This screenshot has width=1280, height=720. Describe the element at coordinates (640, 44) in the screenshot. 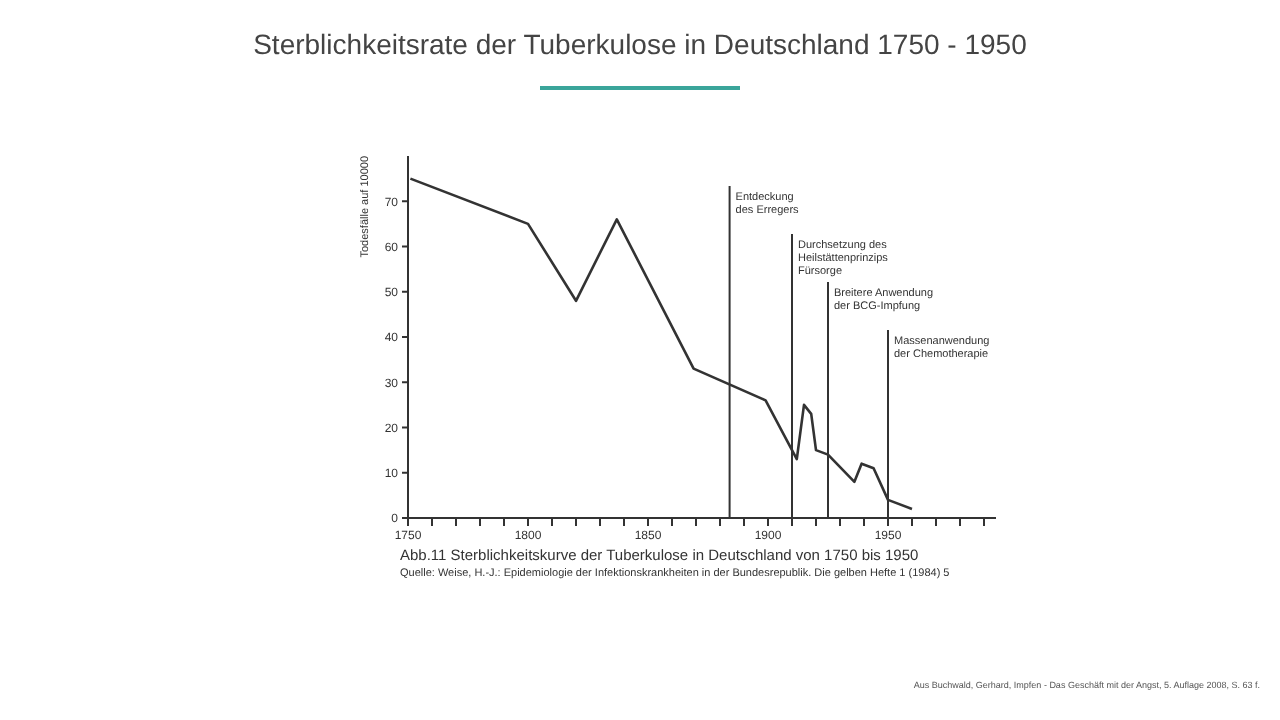

I see `chart-title: Sterblichkeitsrate der Tuberkulose in Deutschland 1750 - 1950` at that location.